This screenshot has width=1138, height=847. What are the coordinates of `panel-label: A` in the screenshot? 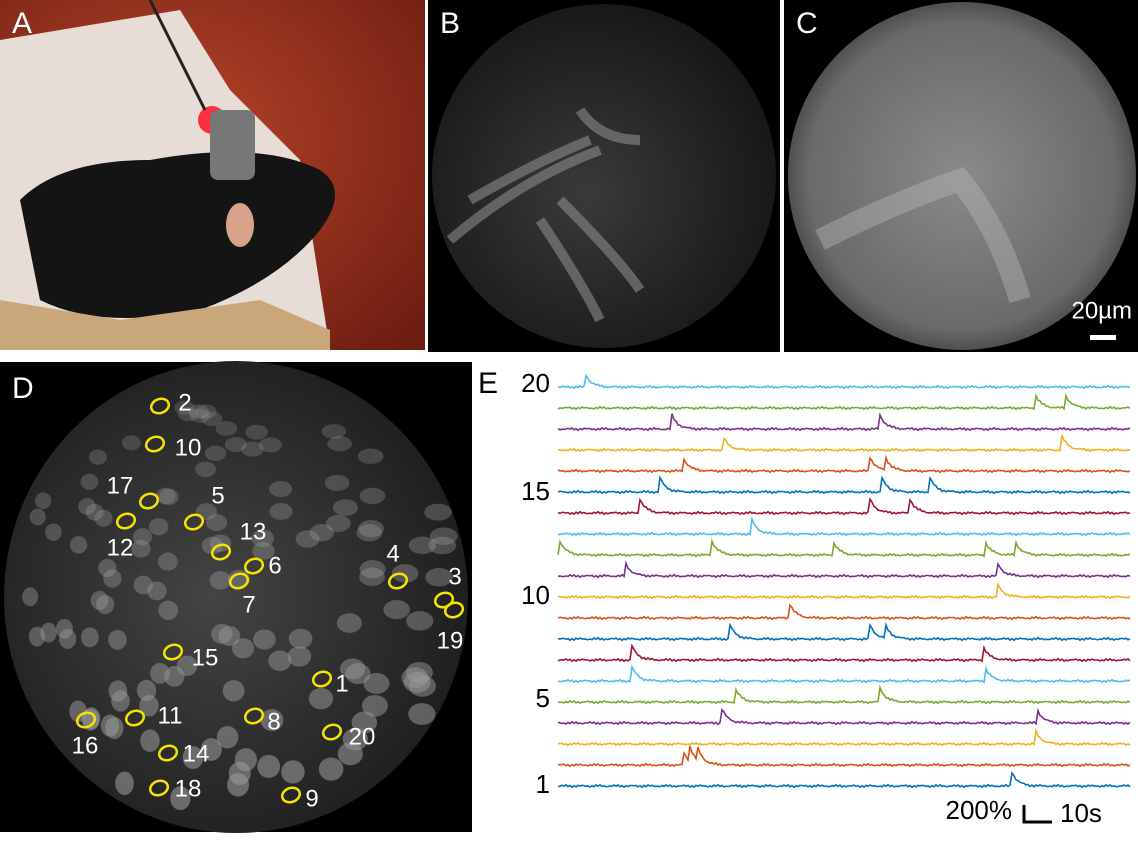 It's located at (22, 23).